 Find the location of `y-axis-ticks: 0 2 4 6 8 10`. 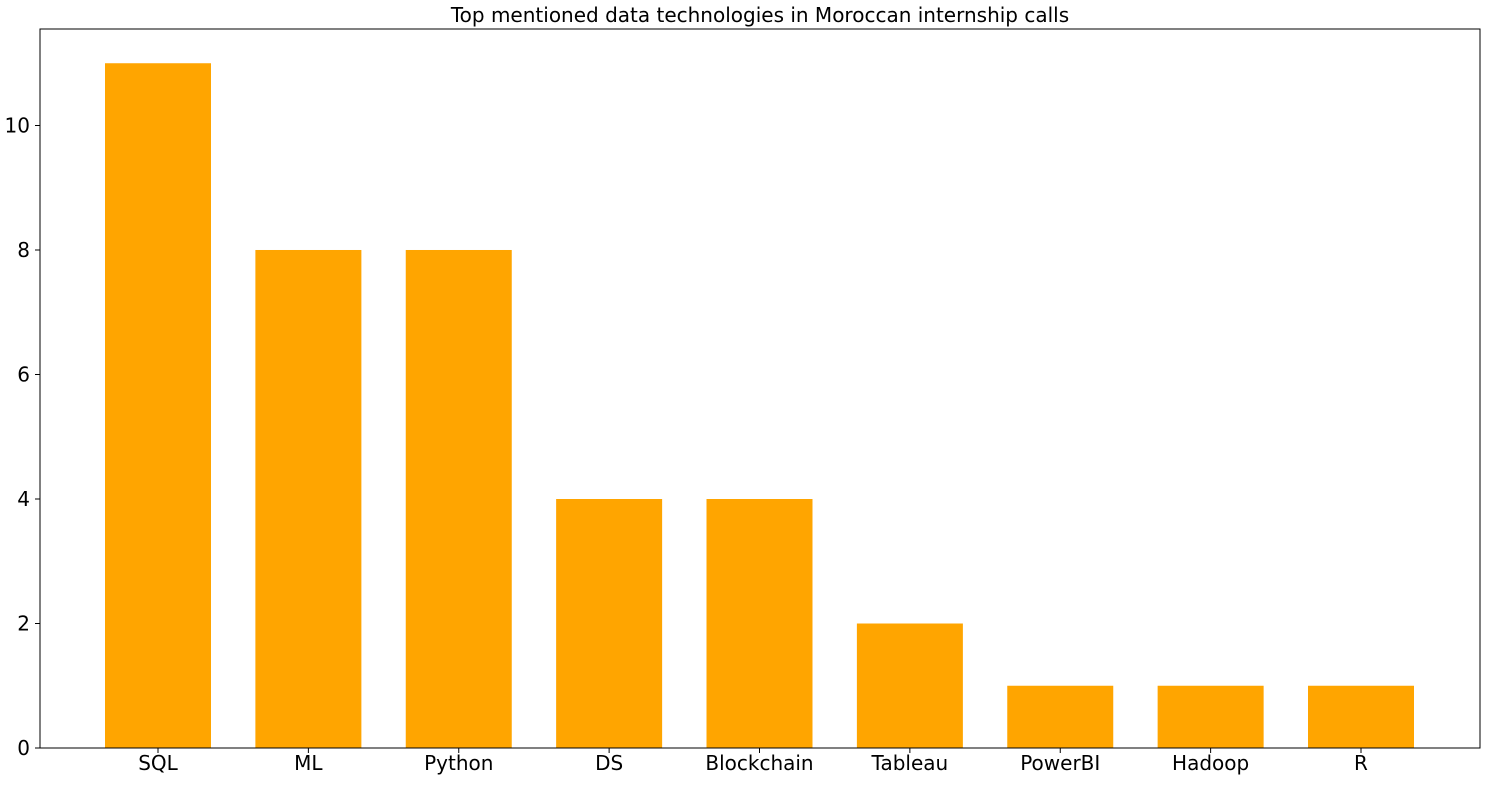

y-axis-ticks: 0 2 4 6 8 10 is located at coordinates (22, 436).